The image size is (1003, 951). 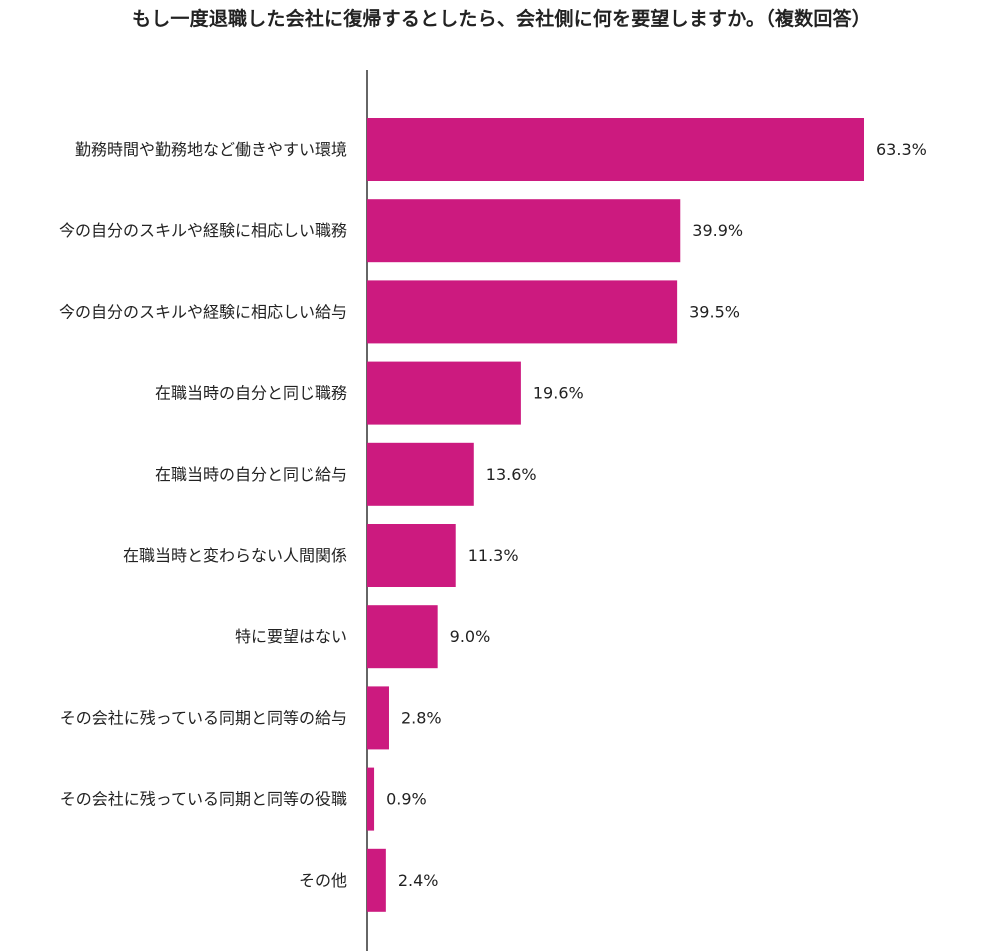 What do you see at coordinates (558, 393) in the screenshot?
I see `value-label: 19.6%` at bounding box center [558, 393].